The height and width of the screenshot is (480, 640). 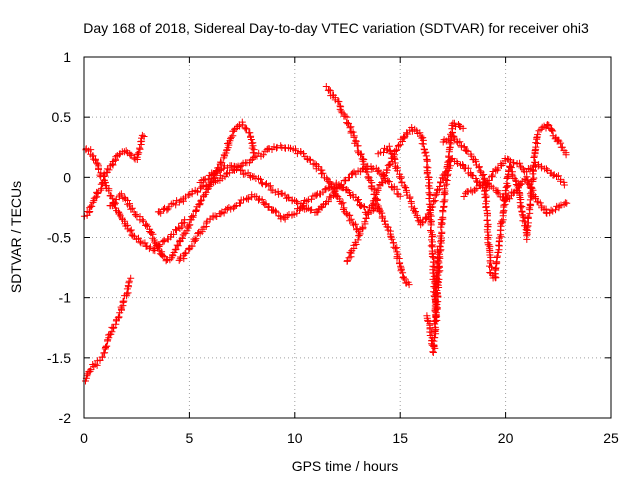 What do you see at coordinates (506, 438) in the screenshot?
I see `x-tick-label: 20` at bounding box center [506, 438].